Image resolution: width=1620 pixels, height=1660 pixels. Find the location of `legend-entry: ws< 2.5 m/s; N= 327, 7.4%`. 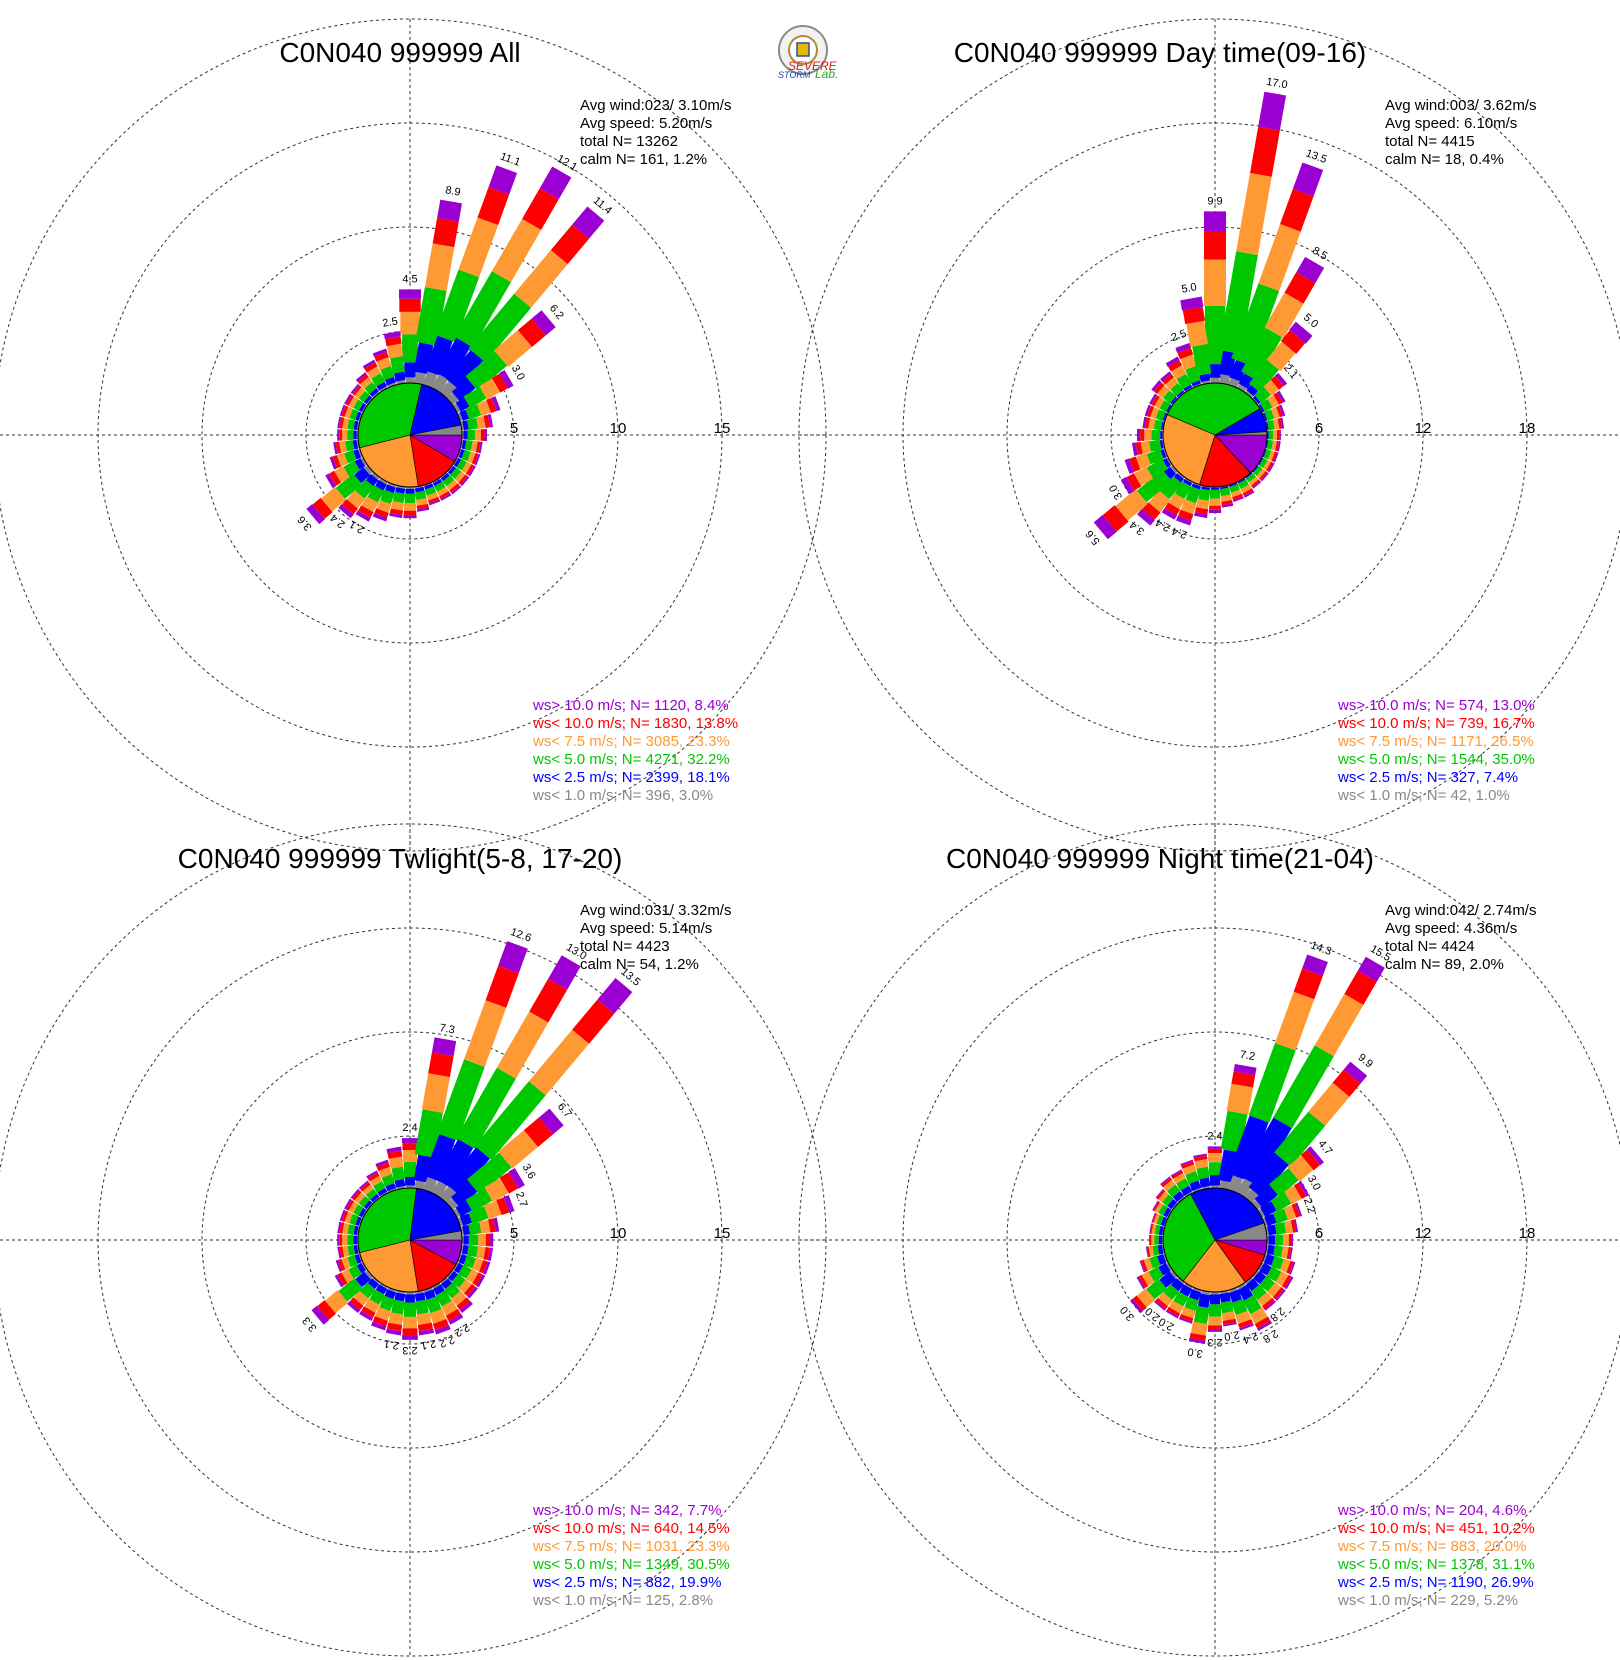

legend-entry: ws< 2.5 m/s; N= 327, 7.4% is located at coordinates (1427, 777).